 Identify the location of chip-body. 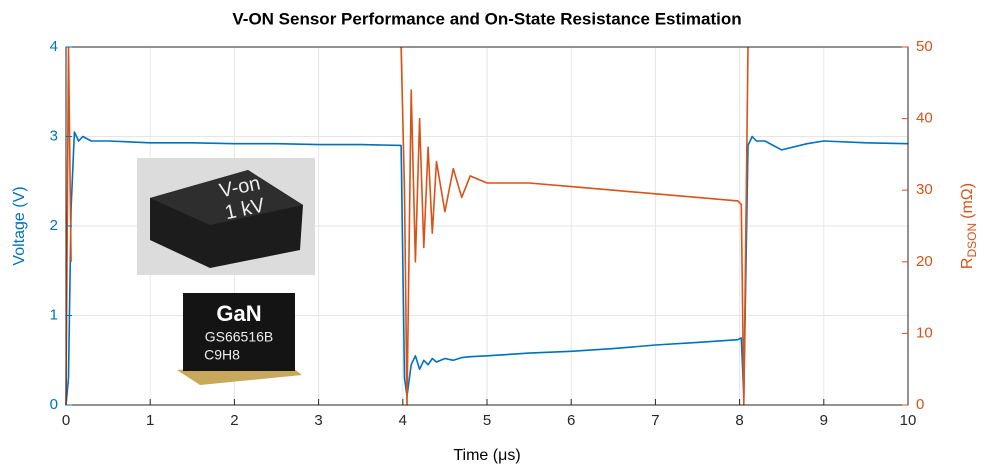
(239, 332).